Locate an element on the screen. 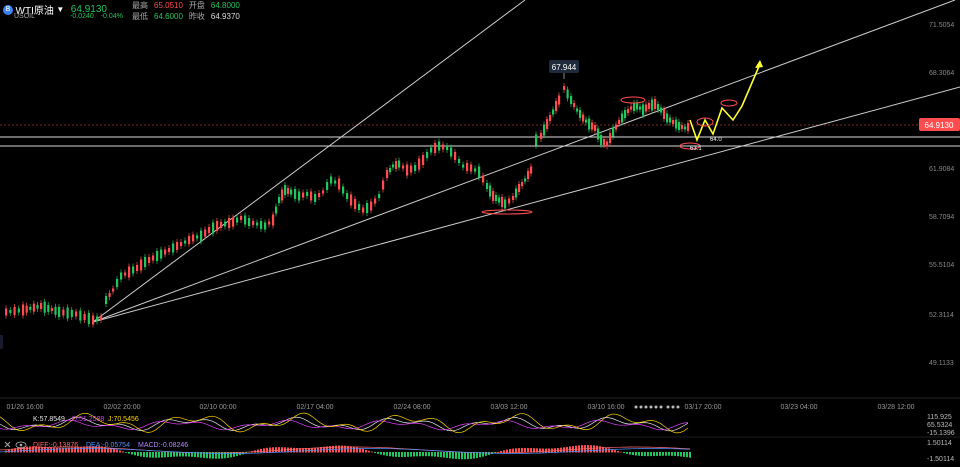 The width and height of the screenshot is (960, 467). price-tag: 64.9130 is located at coordinates (939, 124).